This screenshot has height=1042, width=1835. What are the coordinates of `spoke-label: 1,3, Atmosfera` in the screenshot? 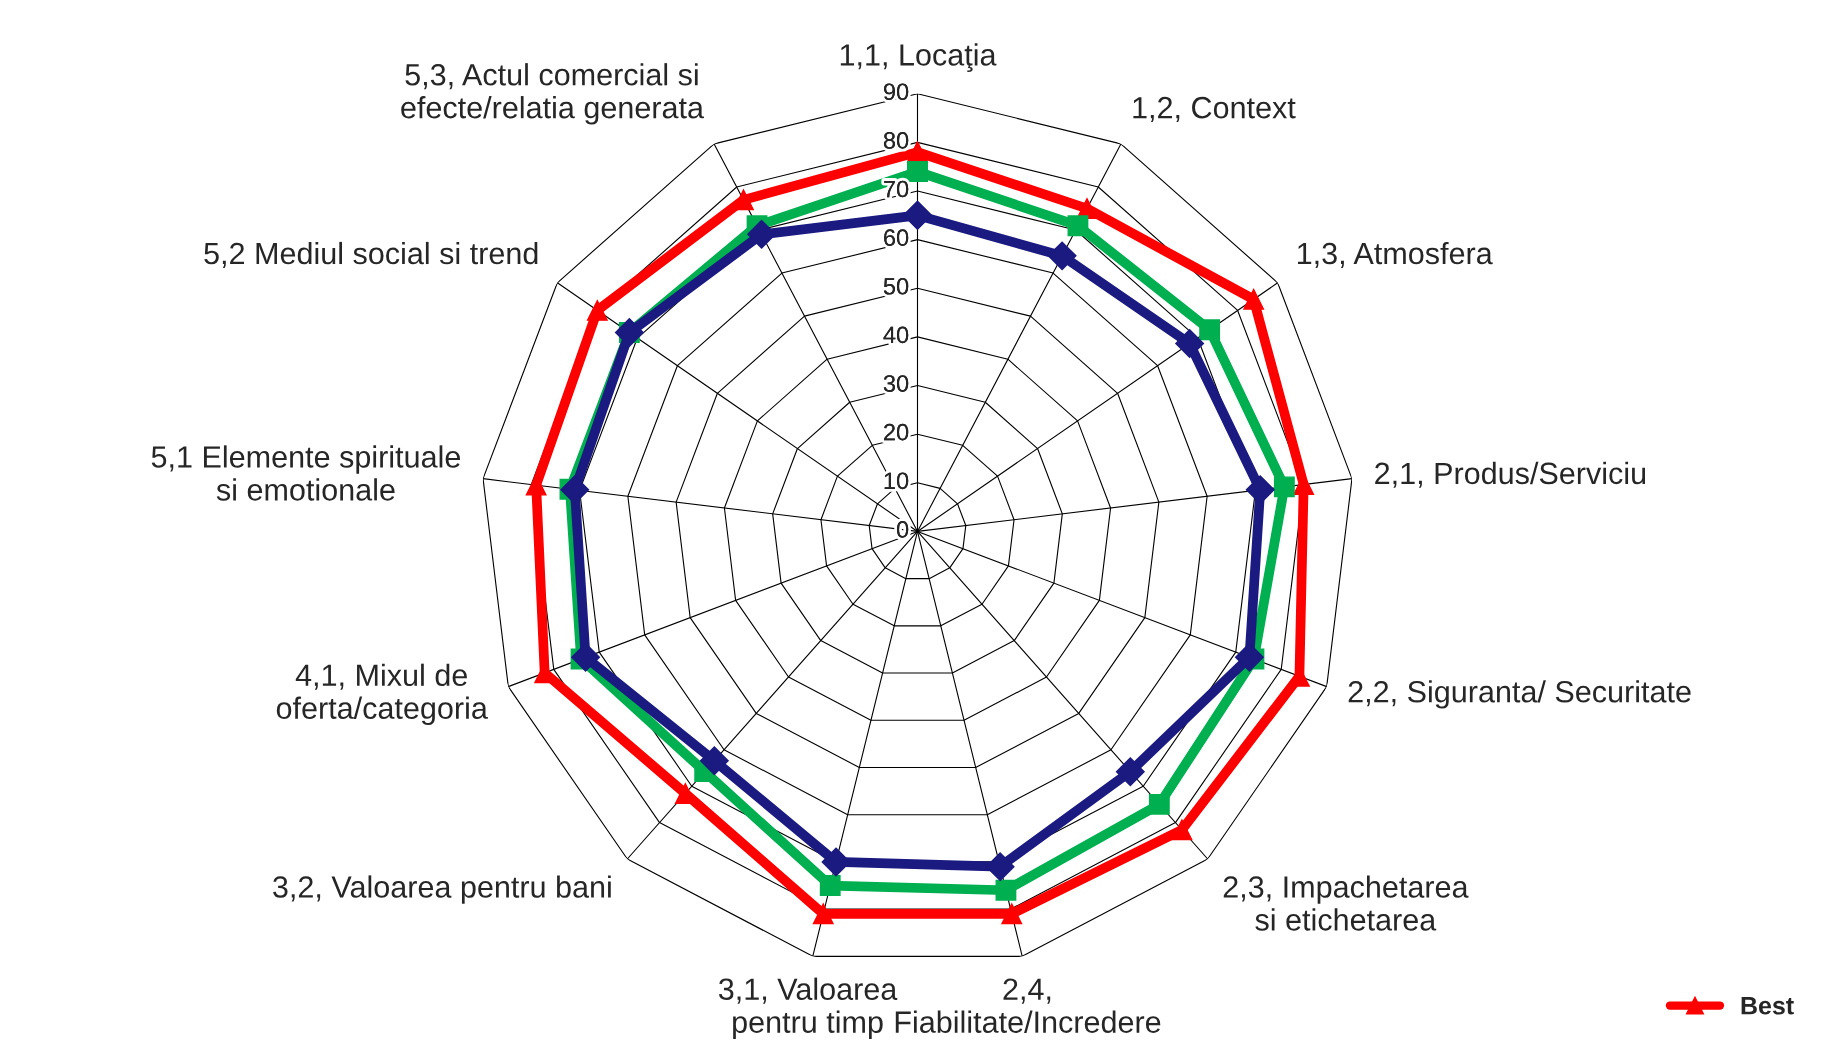 It's located at (1395, 254).